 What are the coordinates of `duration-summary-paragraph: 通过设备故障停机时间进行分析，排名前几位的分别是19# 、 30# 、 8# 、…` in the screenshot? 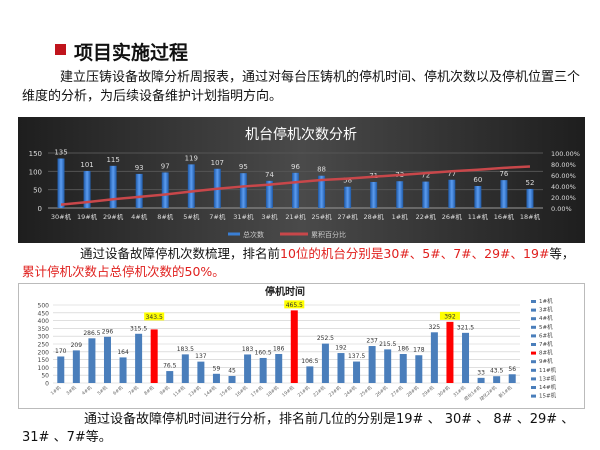 It's located at (298, 428).